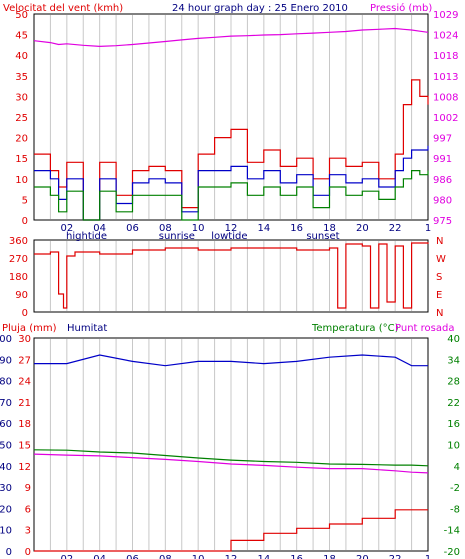 This screenshot has width=465, height=559. I want to click on rain-y-tick: 21, so click(24, 403).